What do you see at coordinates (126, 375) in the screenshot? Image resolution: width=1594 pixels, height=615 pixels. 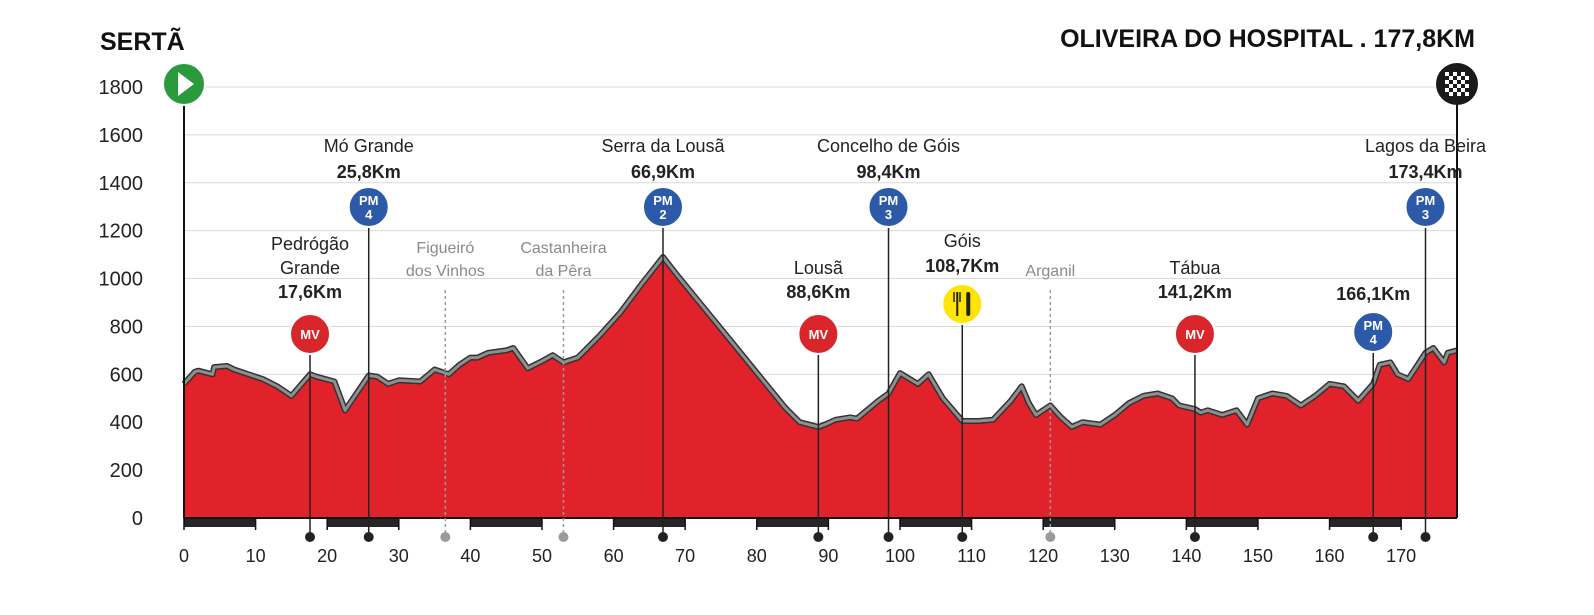 I see `y-tick-label: 600` at bounding box center [126, 375].